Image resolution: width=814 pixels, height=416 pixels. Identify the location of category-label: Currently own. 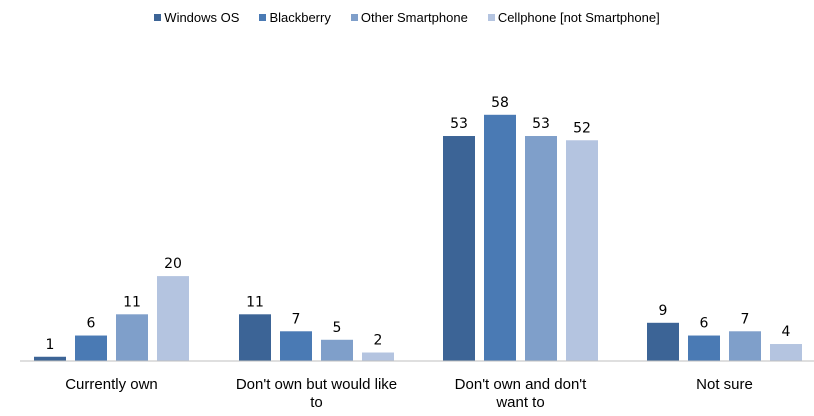
(111, 384).